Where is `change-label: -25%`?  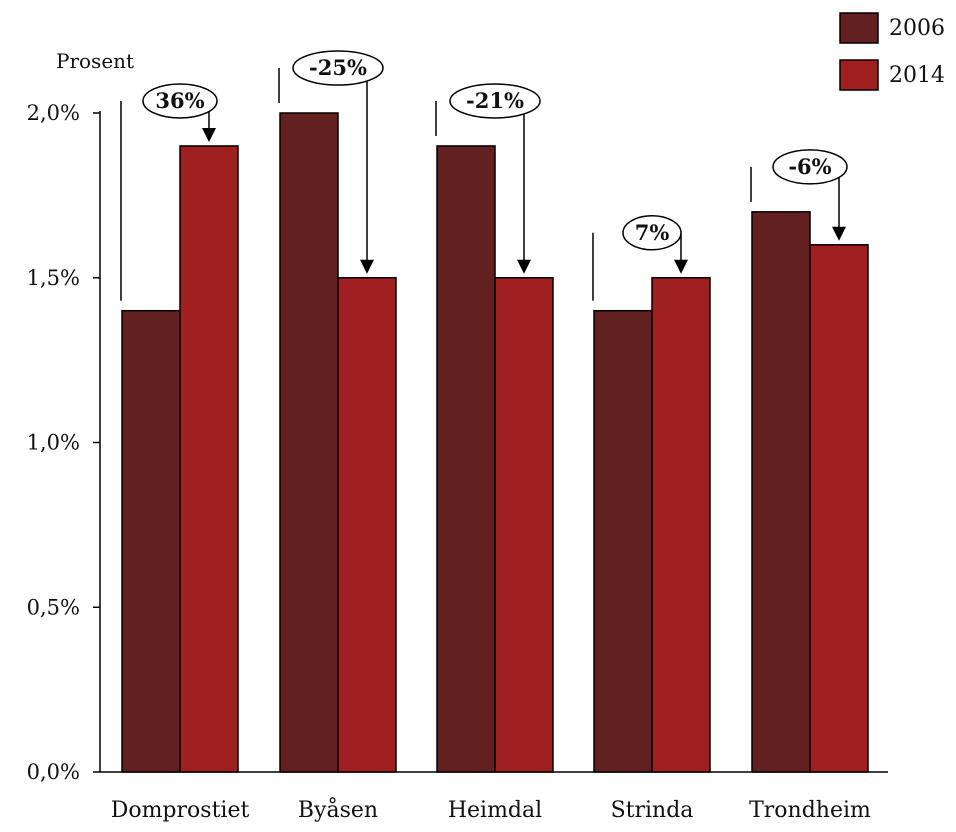
change-label: -25% is located at coordinates (338, 67).